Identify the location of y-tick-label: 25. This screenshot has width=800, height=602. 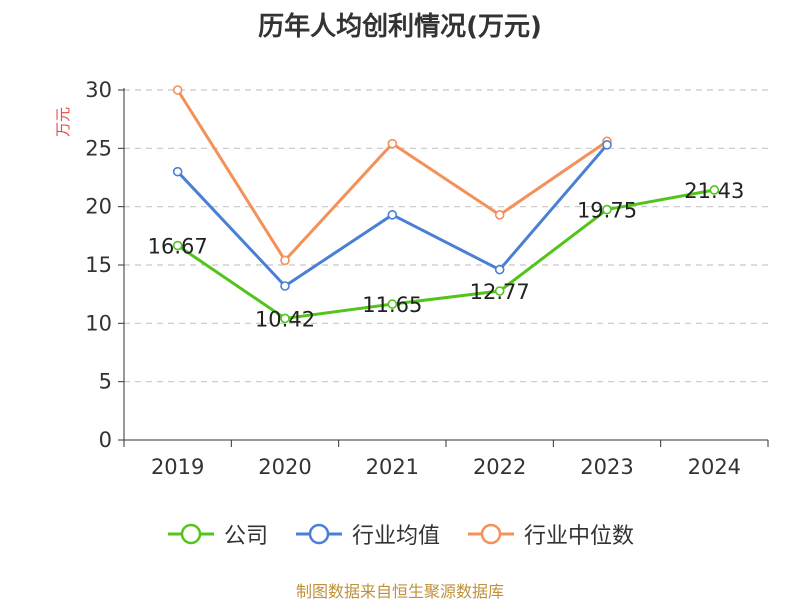
(98, 148).